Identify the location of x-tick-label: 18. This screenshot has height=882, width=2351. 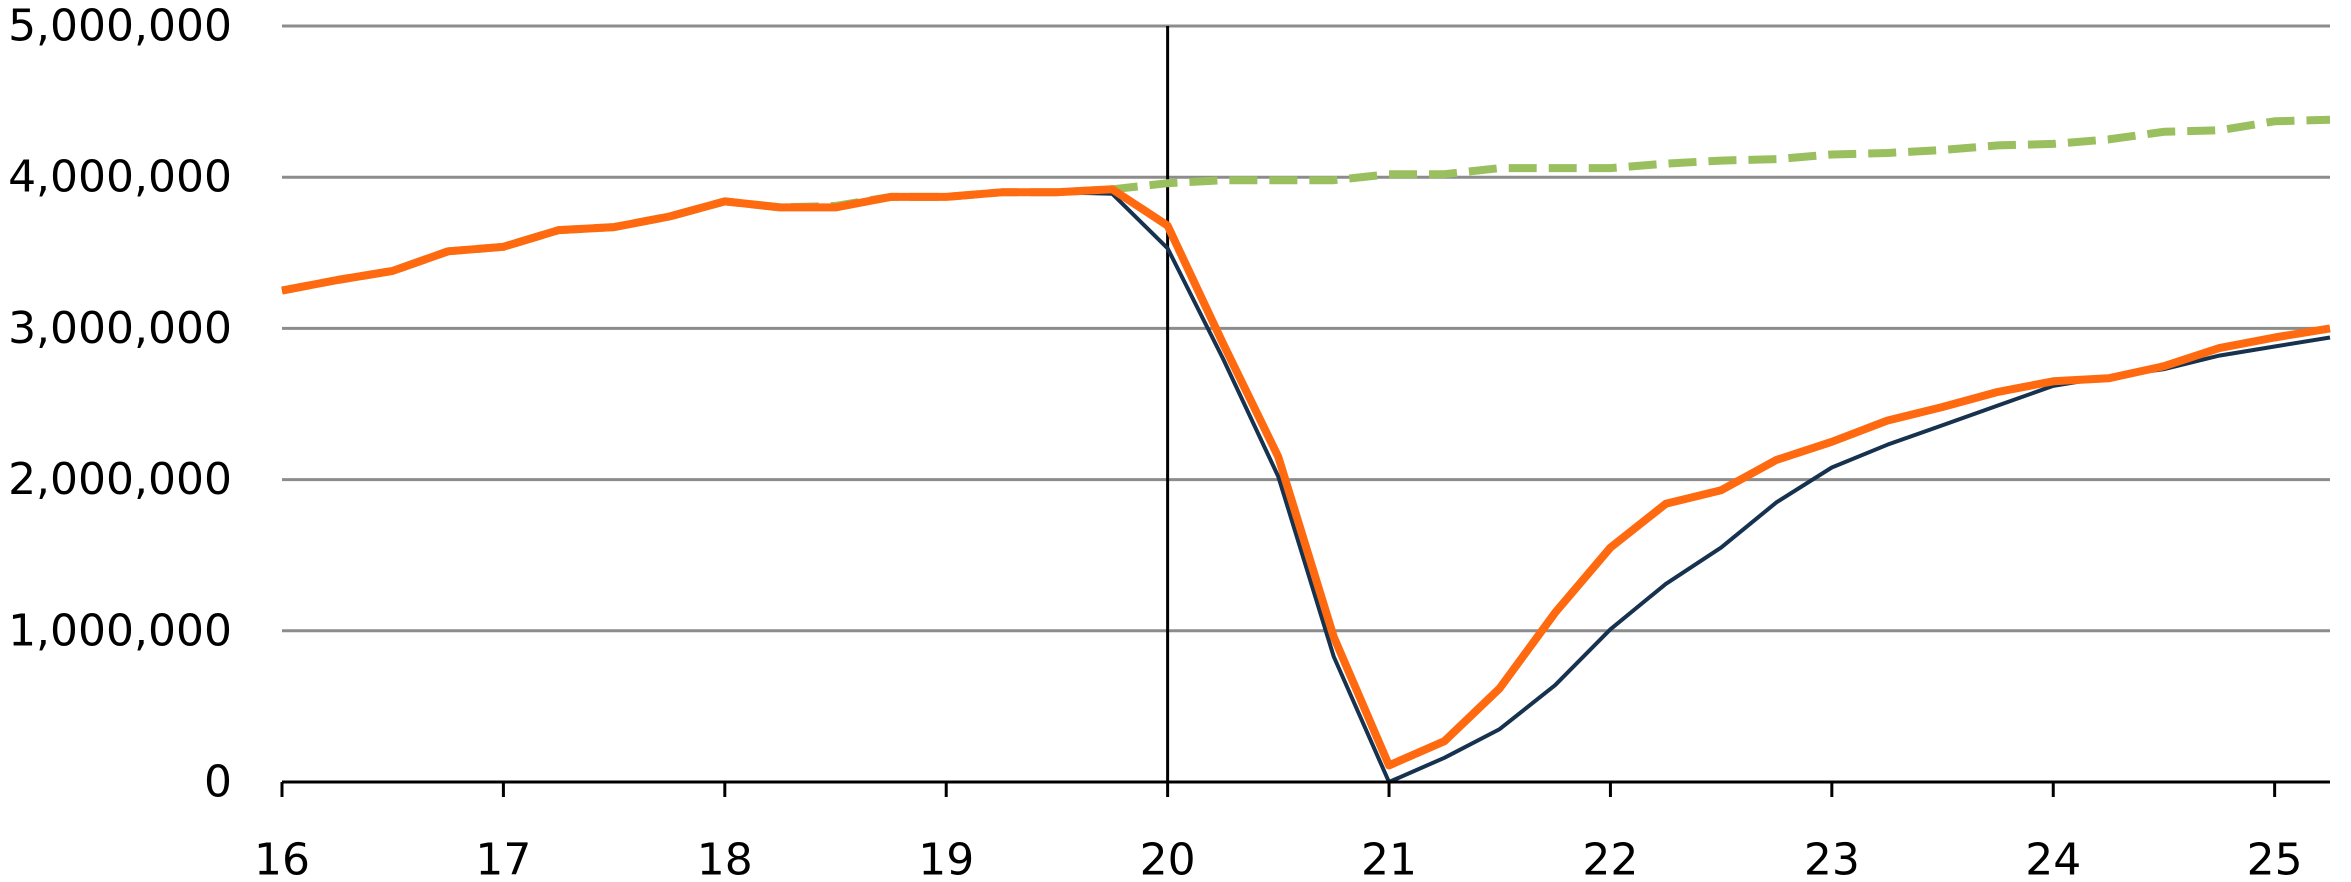
(725, 858).